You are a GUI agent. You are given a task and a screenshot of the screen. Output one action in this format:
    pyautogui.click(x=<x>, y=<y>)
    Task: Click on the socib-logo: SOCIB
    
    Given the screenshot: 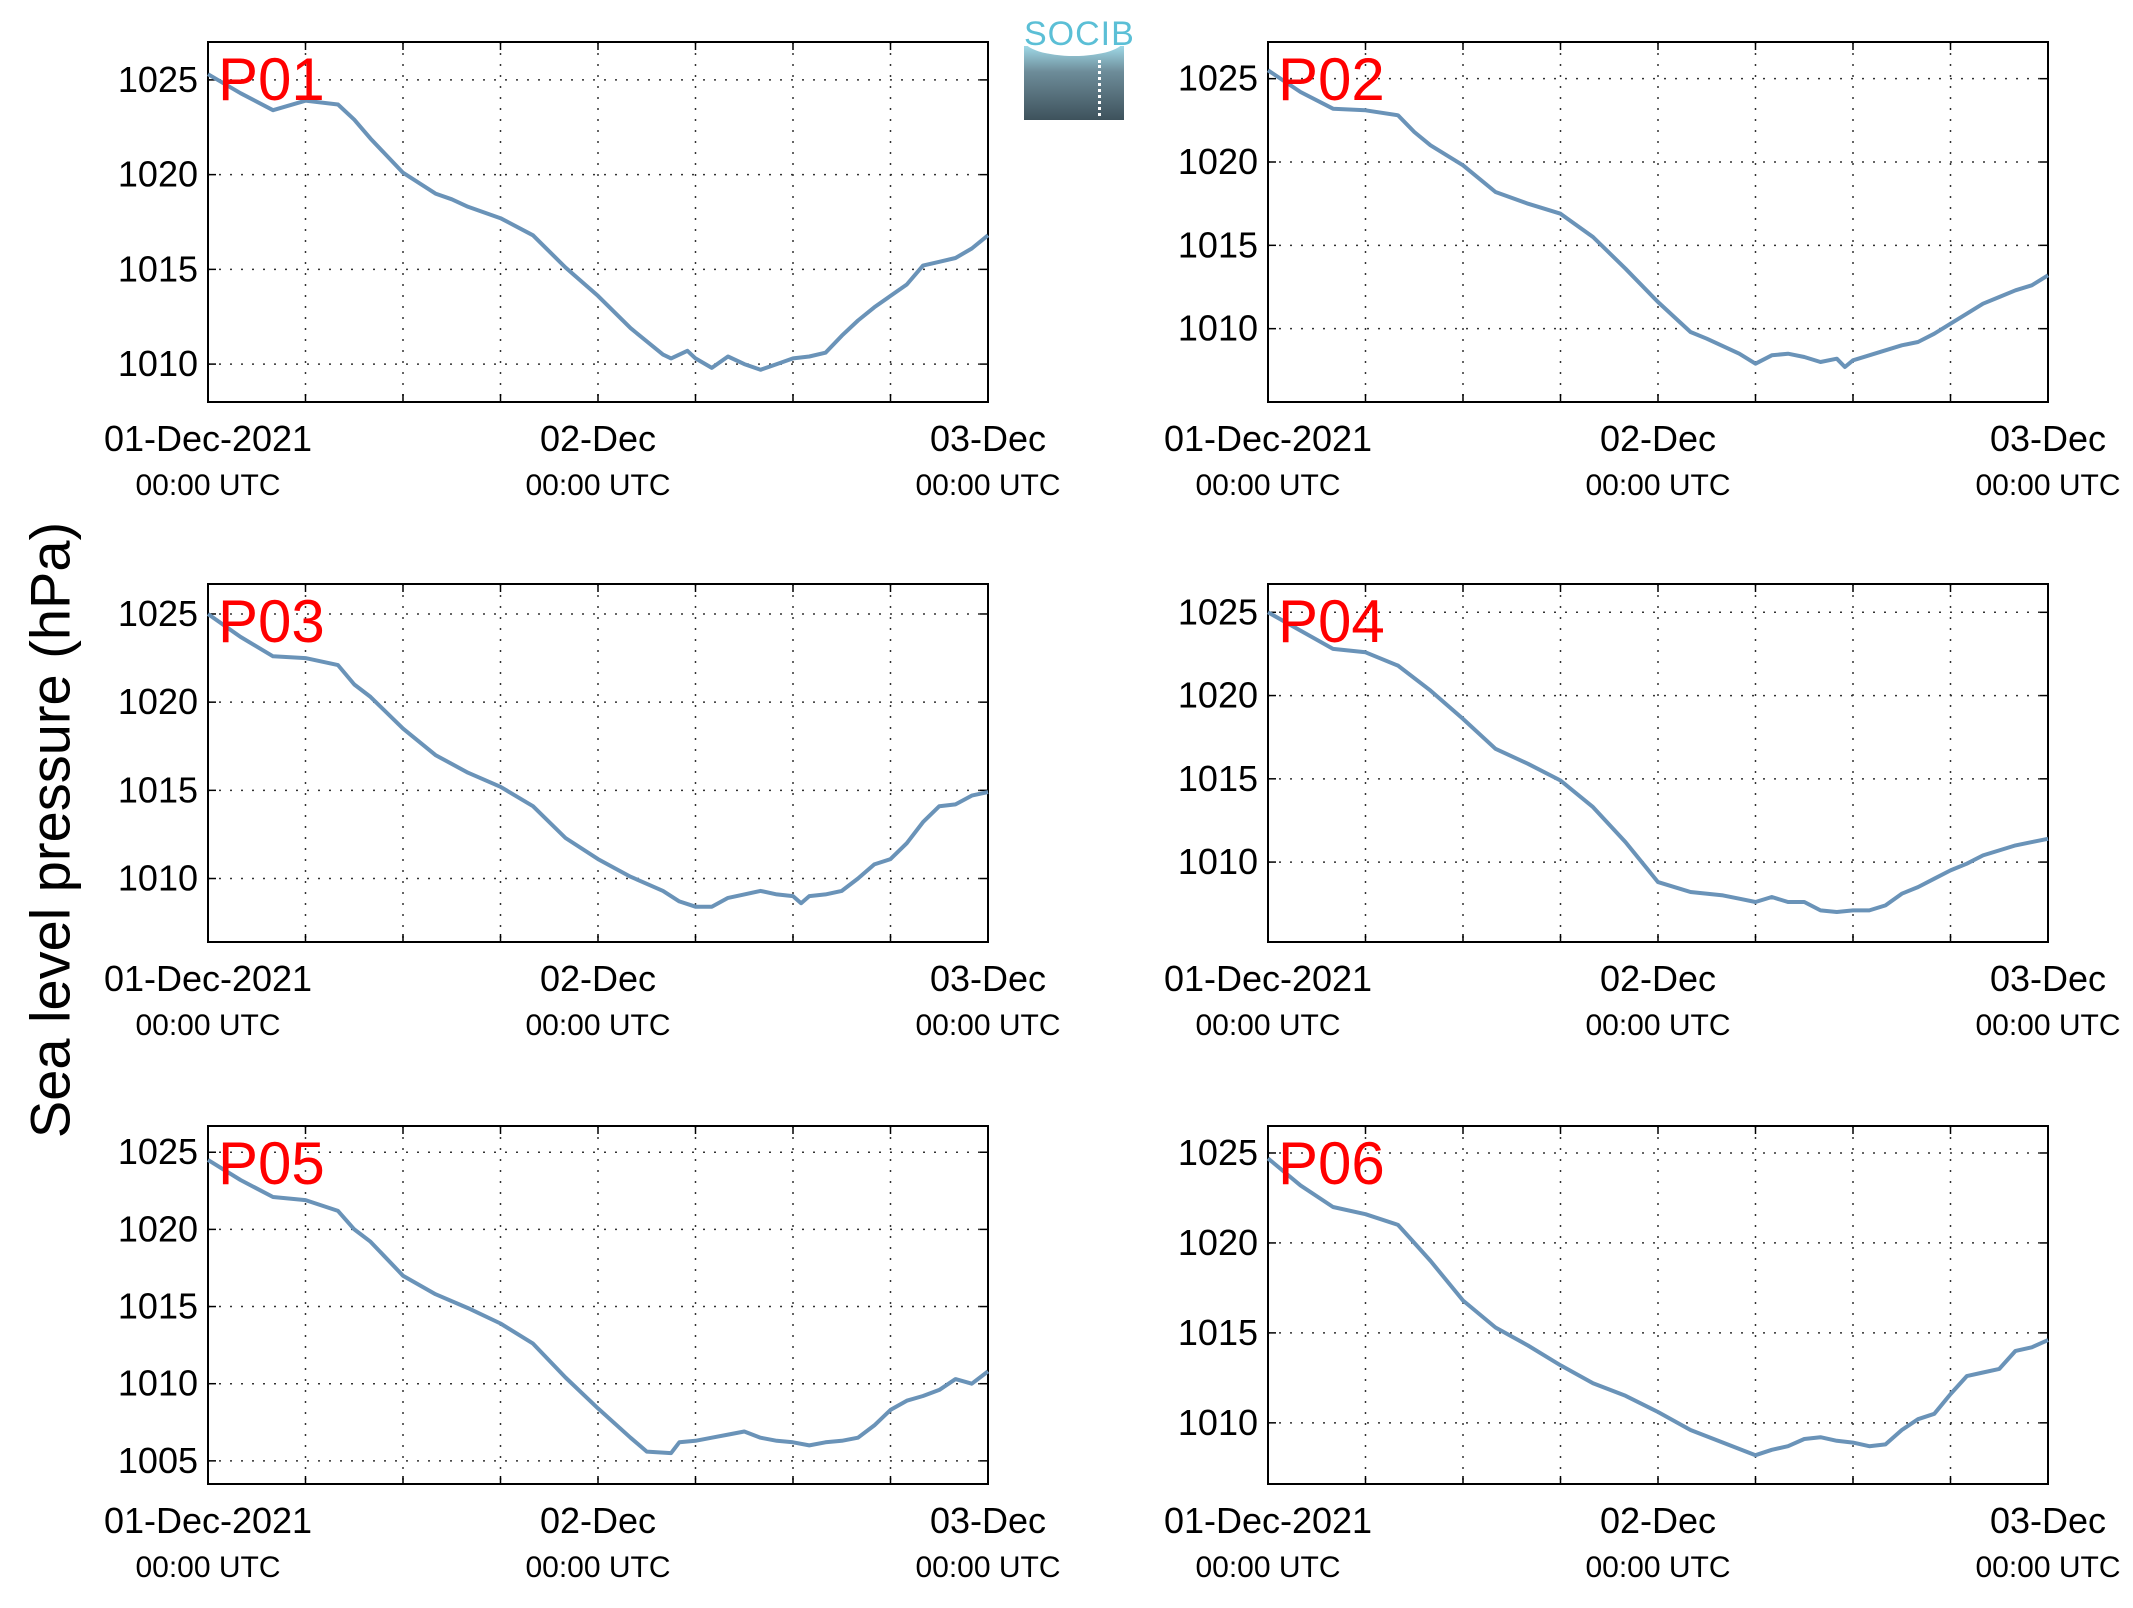 What is the action you would take?
    pyautogui.click(x=1079, y=67)
    